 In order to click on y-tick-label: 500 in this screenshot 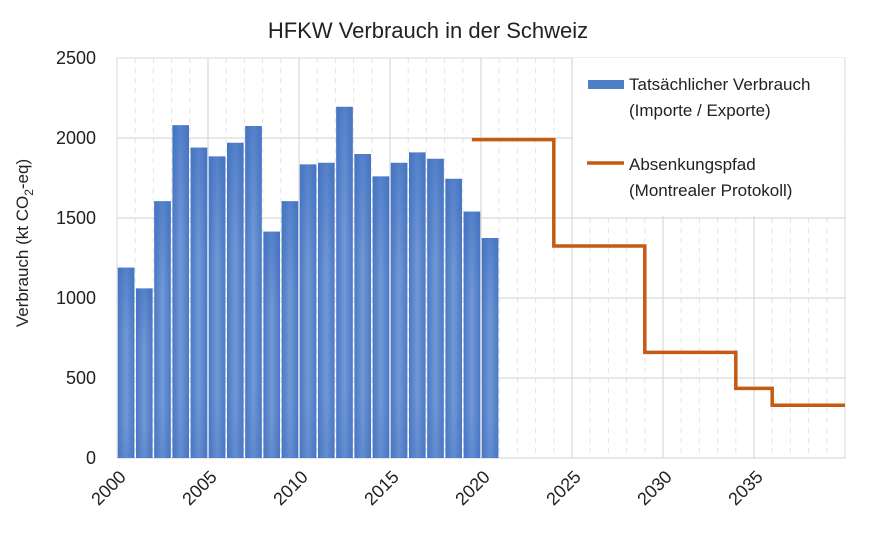, I will do `click(81, 378)`.